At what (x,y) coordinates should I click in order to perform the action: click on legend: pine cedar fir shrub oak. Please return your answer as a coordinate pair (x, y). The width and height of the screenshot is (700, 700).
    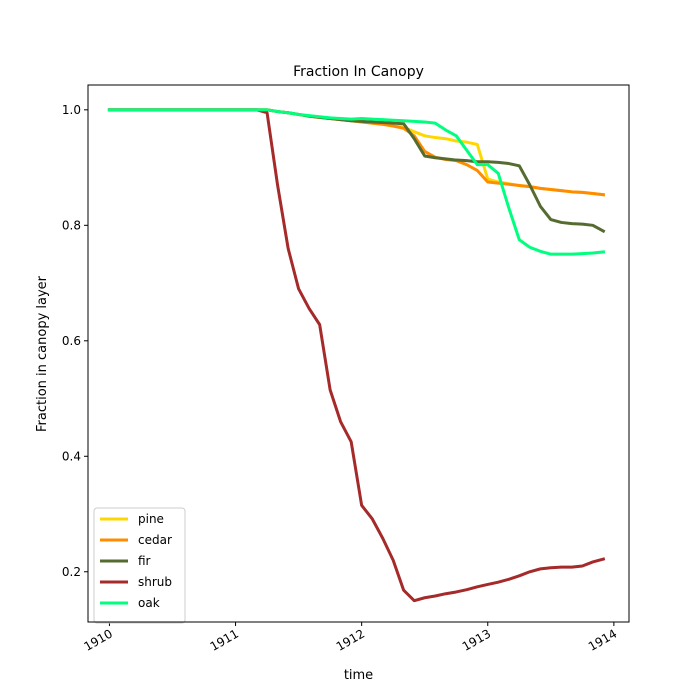
    Looking at the image, I should click on (139, 565).